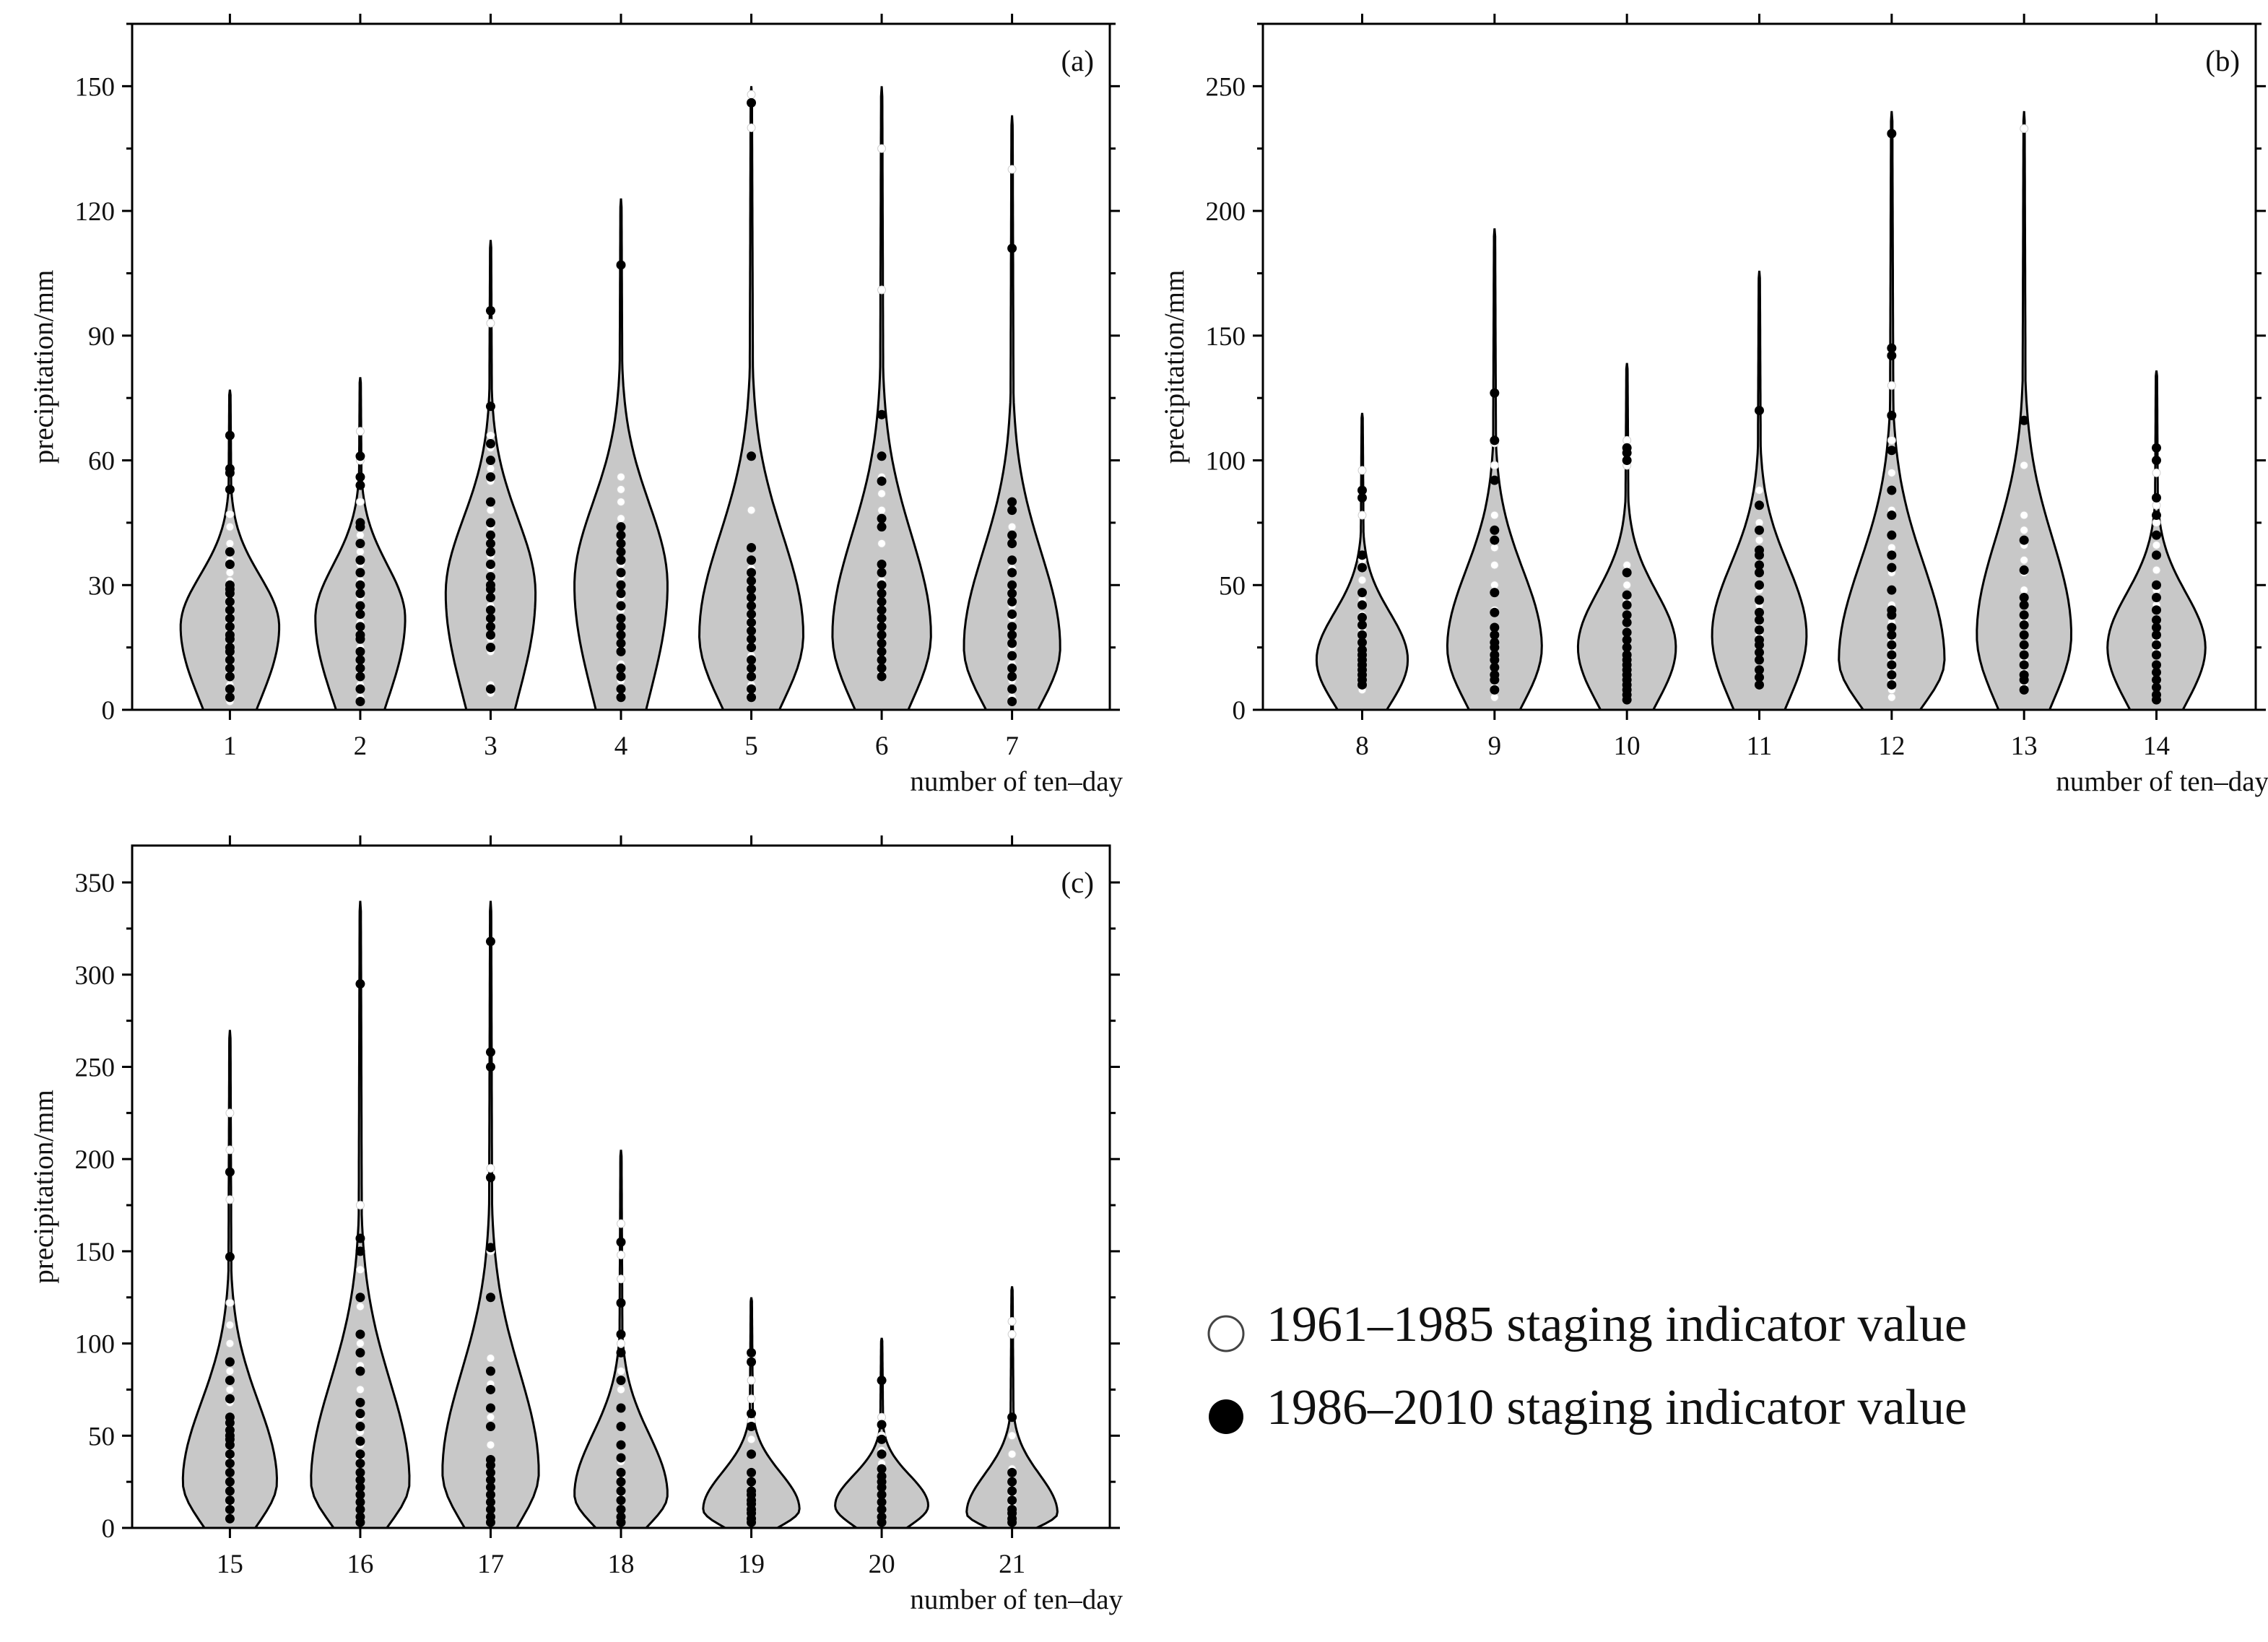 Image resolution: width=2268 pixels, height=1642 pixels. I want to click on x-tick-label: 4, so click(621, 746).